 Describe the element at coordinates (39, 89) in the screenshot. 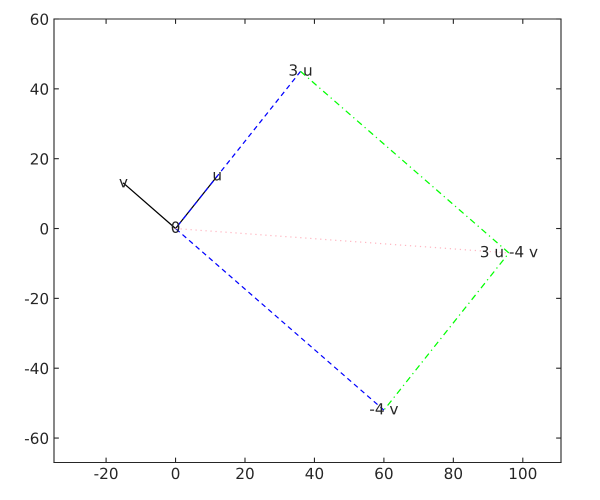

I see `y-tick-label: 40` at that location.